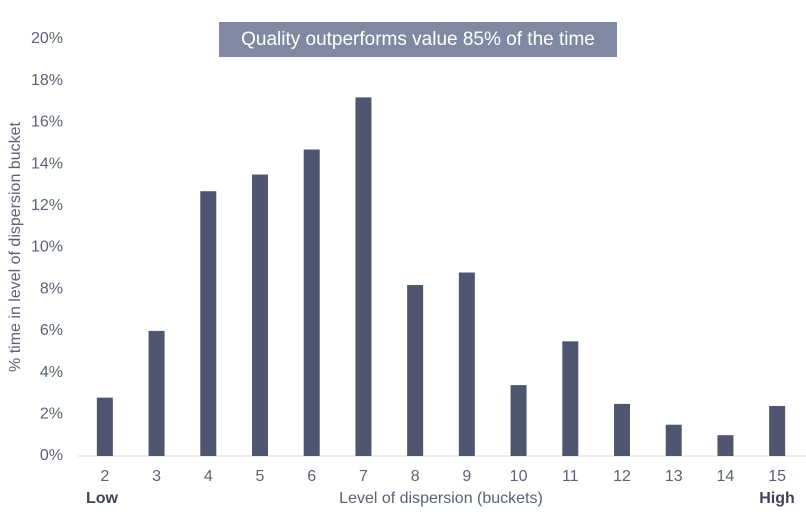 The width and height of the screenshot is (806, 515). Describe the element at coordinates (51, 372) in the screenshot. I see `y-tick-label: 4%` at that location.